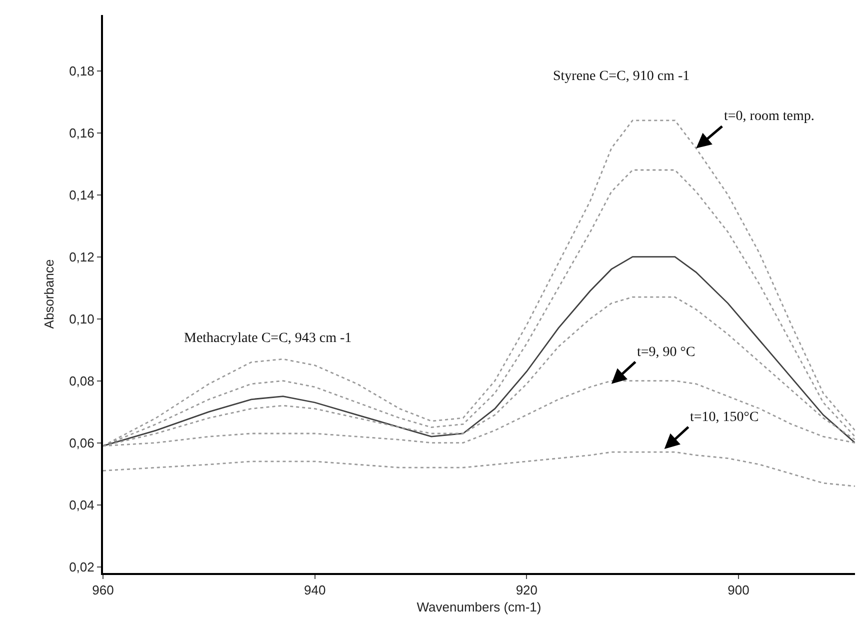 The width and height of the screenshot is (861, 626). What do you see at coordinates (81, 380) in the screenshot?
I see `y-tick-label: 0,08` at bounding box center [81, 380].